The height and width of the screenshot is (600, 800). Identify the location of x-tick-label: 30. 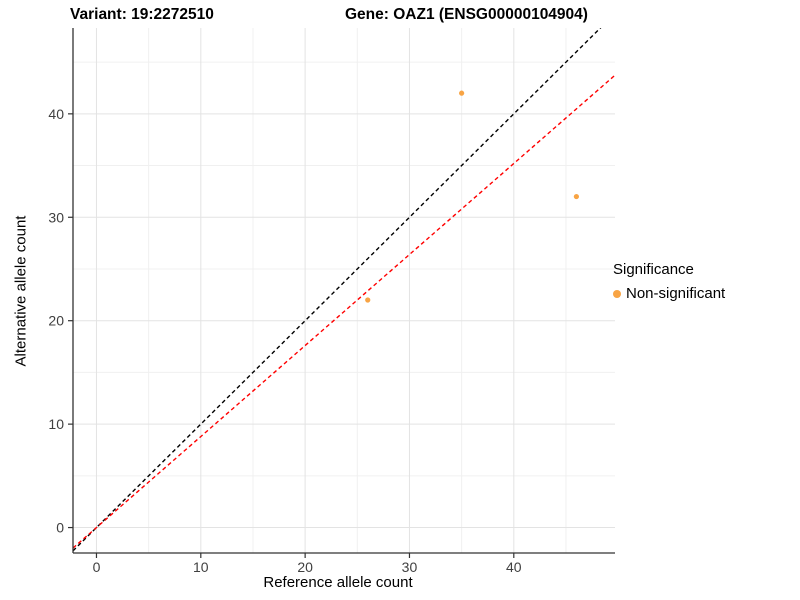
(410, 567).